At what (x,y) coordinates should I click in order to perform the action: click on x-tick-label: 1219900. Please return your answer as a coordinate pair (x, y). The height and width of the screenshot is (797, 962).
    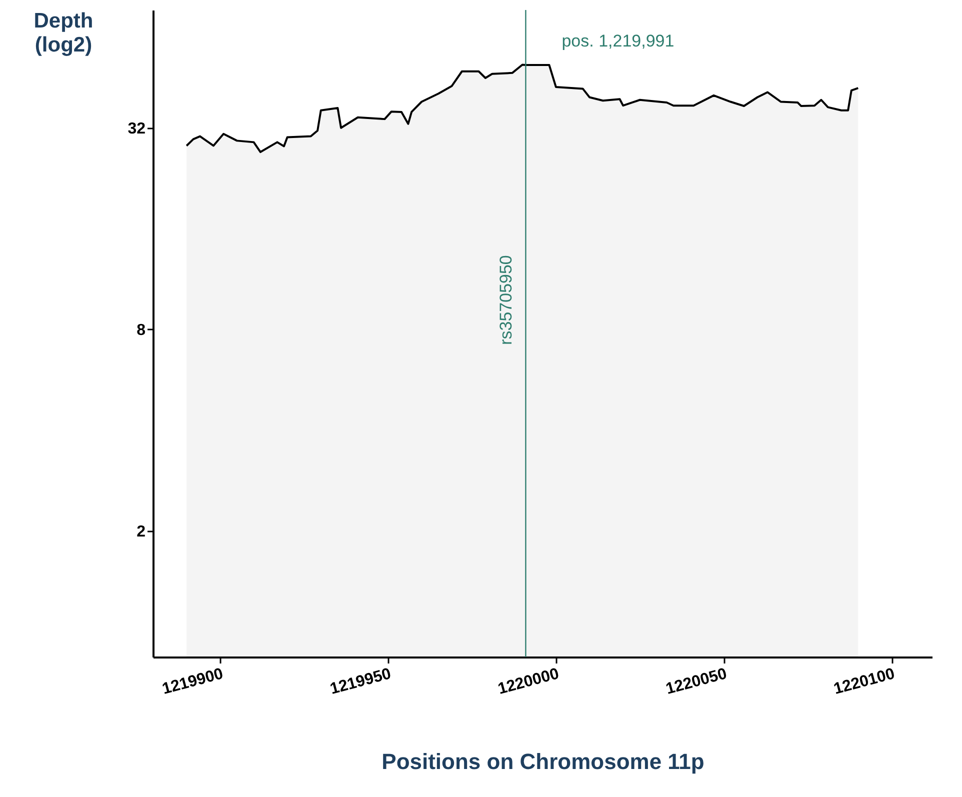
    Looking at the image, I should click on (193, 681).